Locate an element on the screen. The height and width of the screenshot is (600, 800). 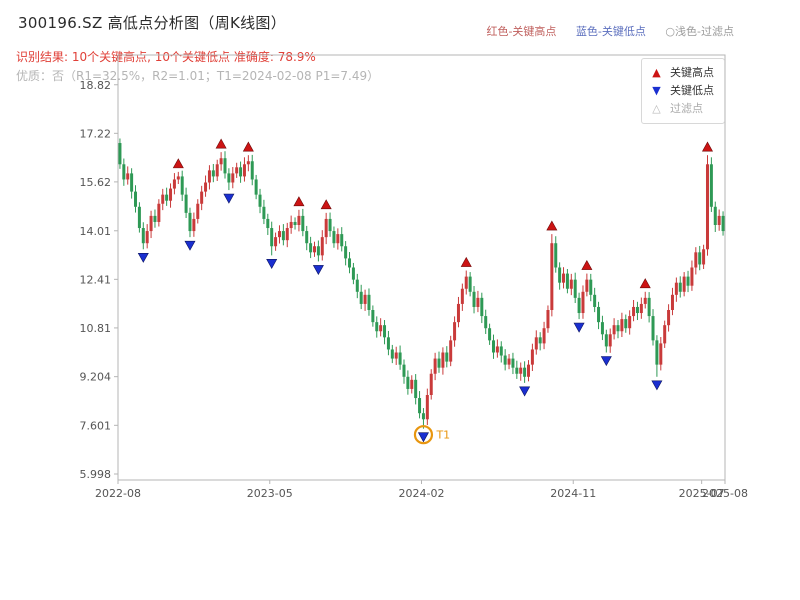
y-tick-label: 7.601 is located at coordinates (96, 425).